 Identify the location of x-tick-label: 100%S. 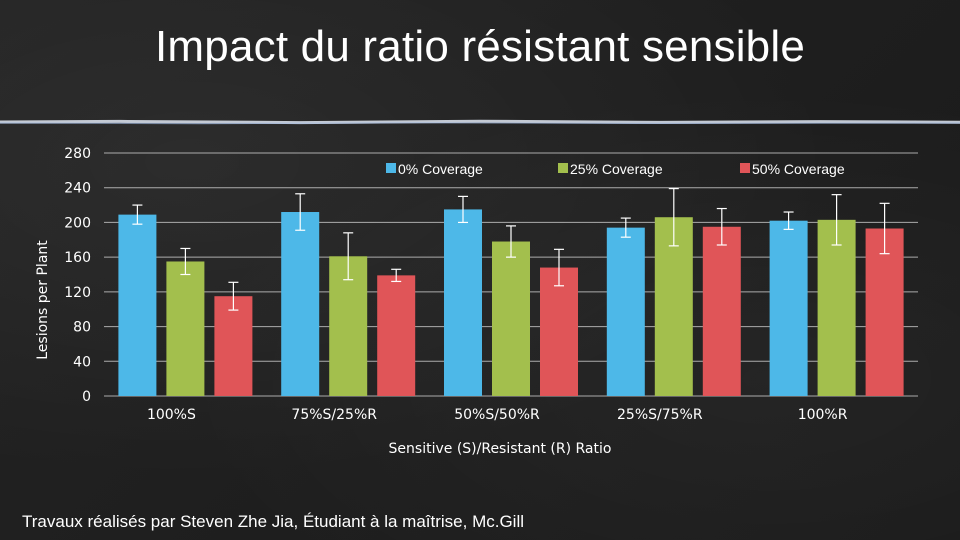
(171, 415).